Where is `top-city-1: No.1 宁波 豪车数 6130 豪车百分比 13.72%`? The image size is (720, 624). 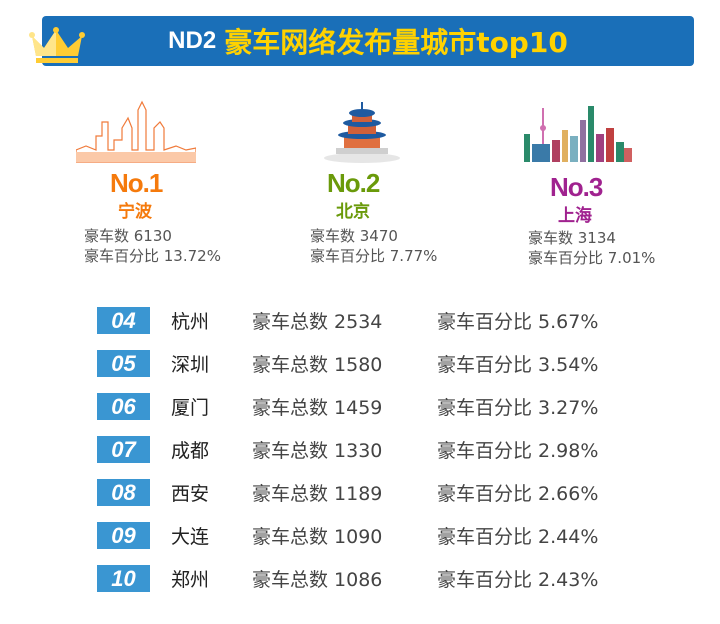 top-city-1: No.1 宁波 豪车数 6130 豪车百分比 13.72% is located at coordinates (179, 183).